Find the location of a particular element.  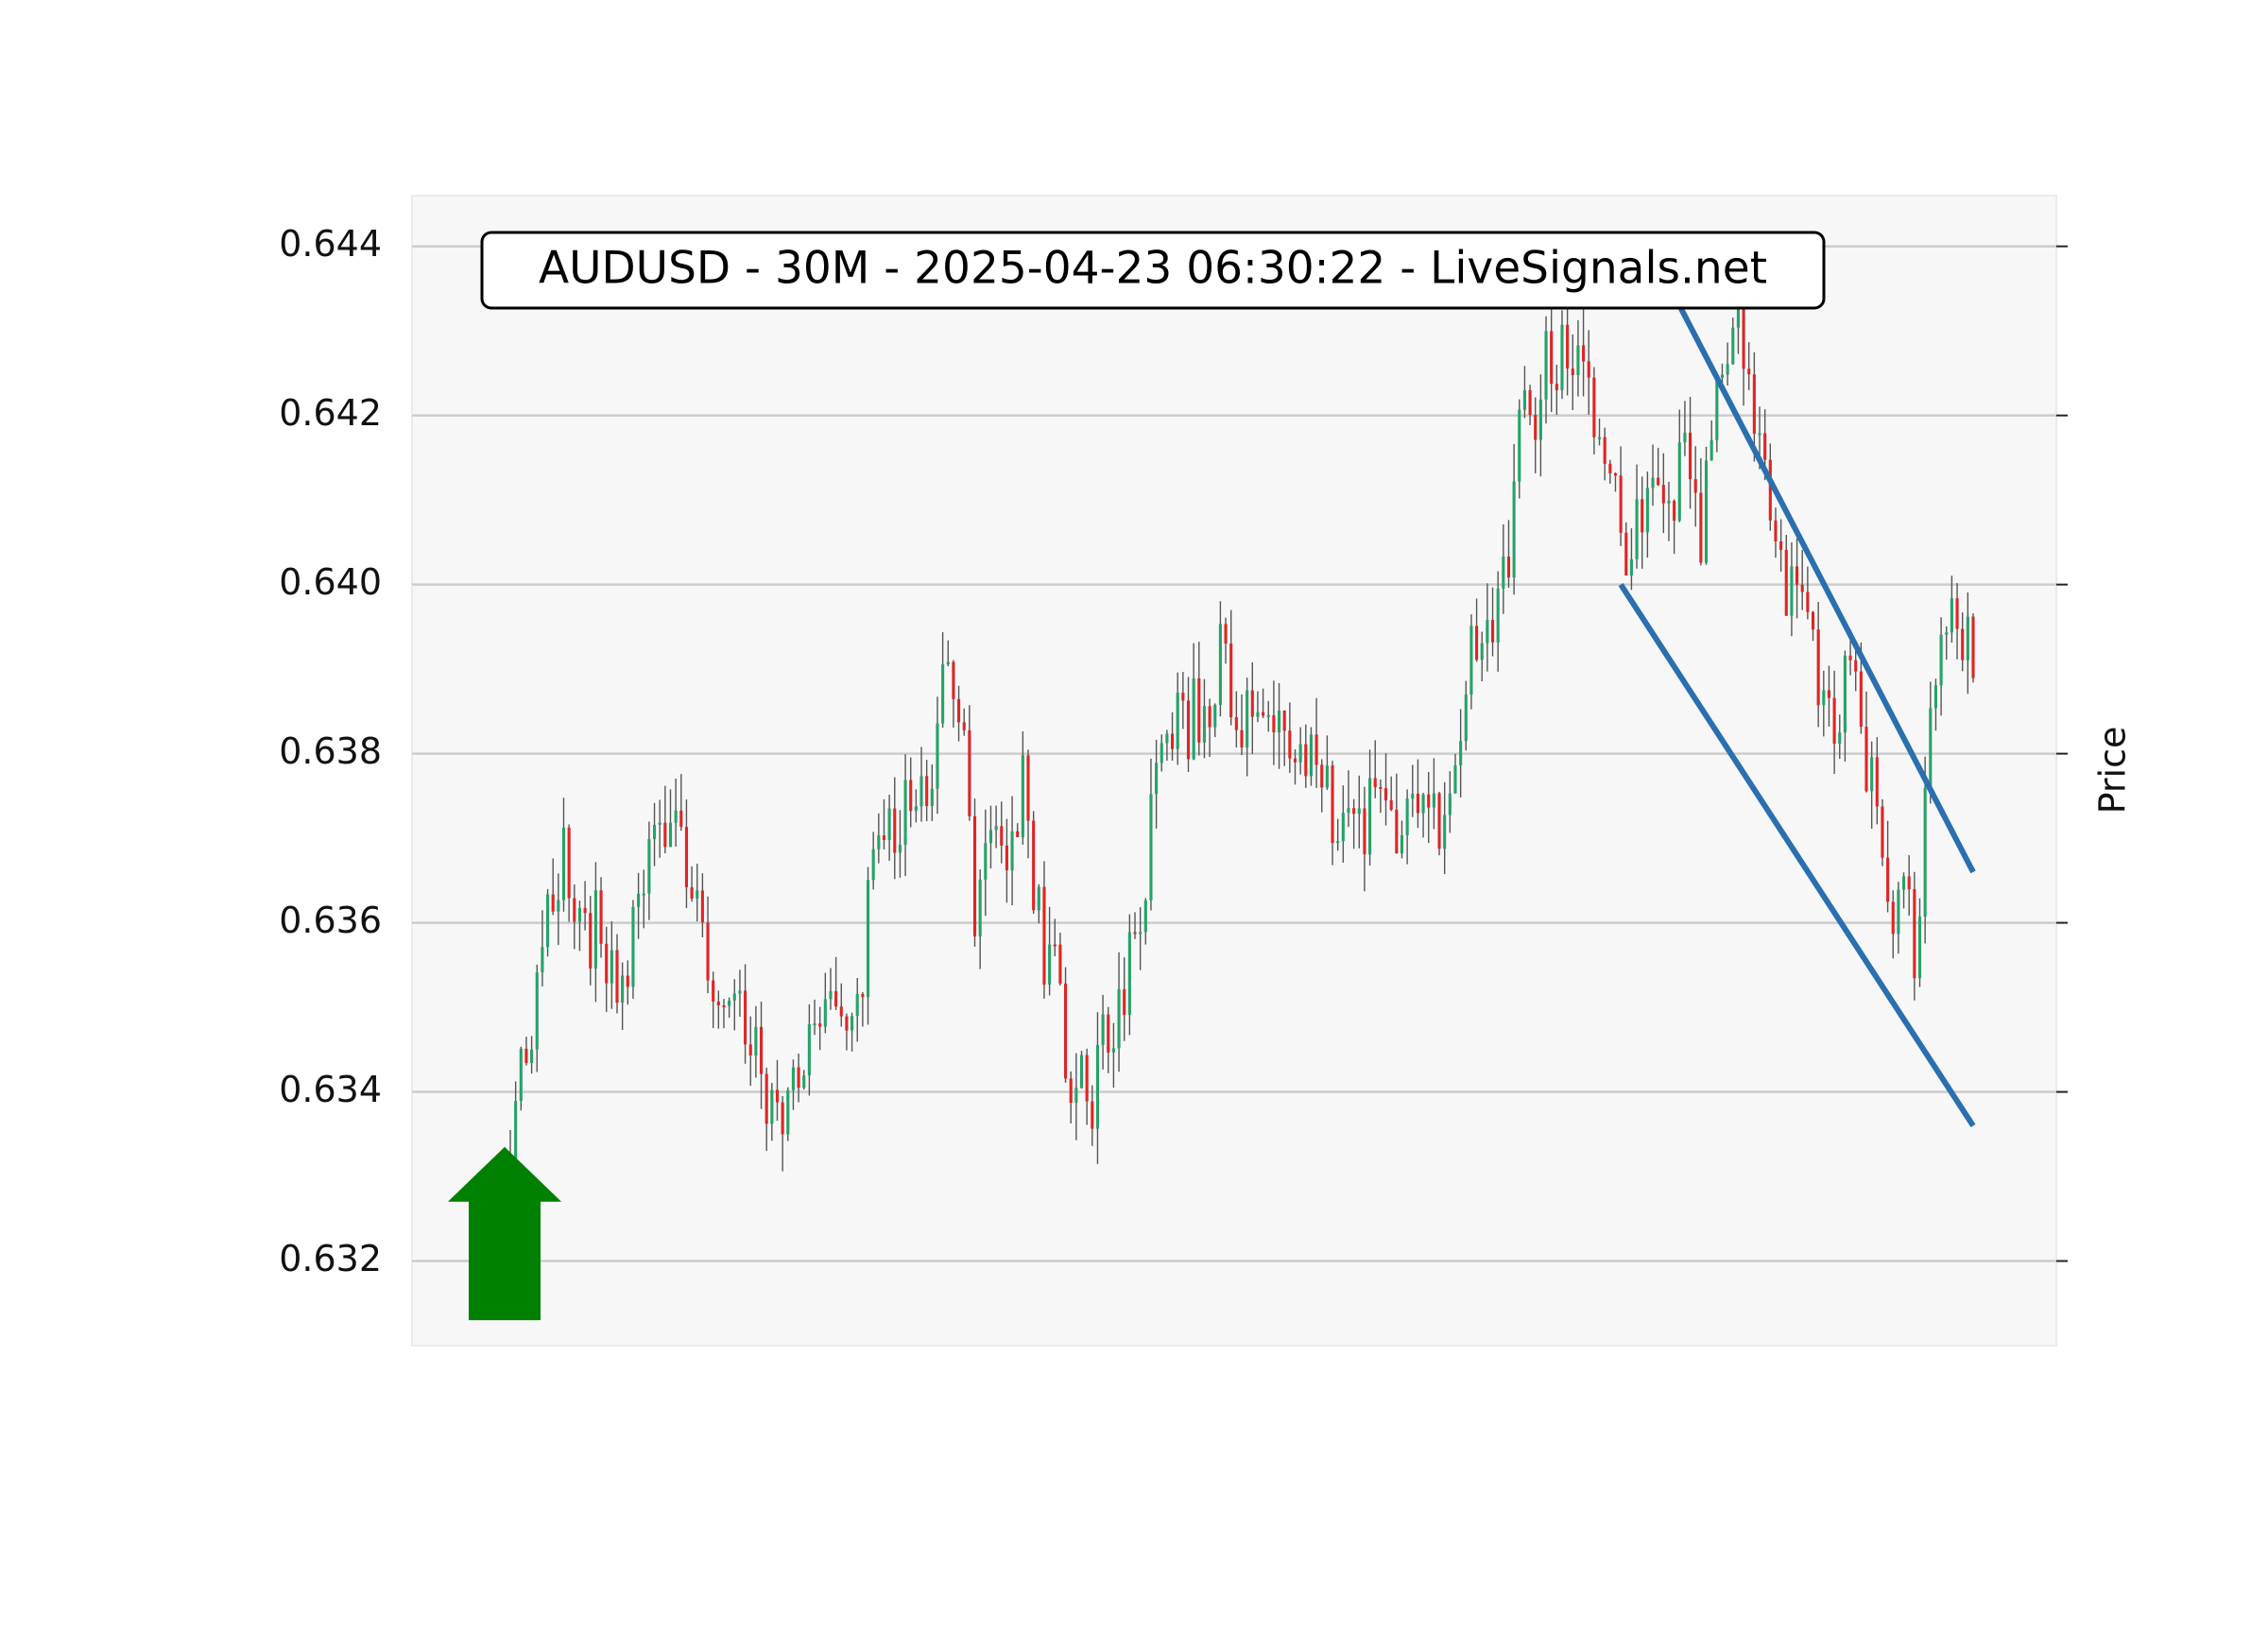

buy-arrow-icon is located at coordinates (504, 1234).